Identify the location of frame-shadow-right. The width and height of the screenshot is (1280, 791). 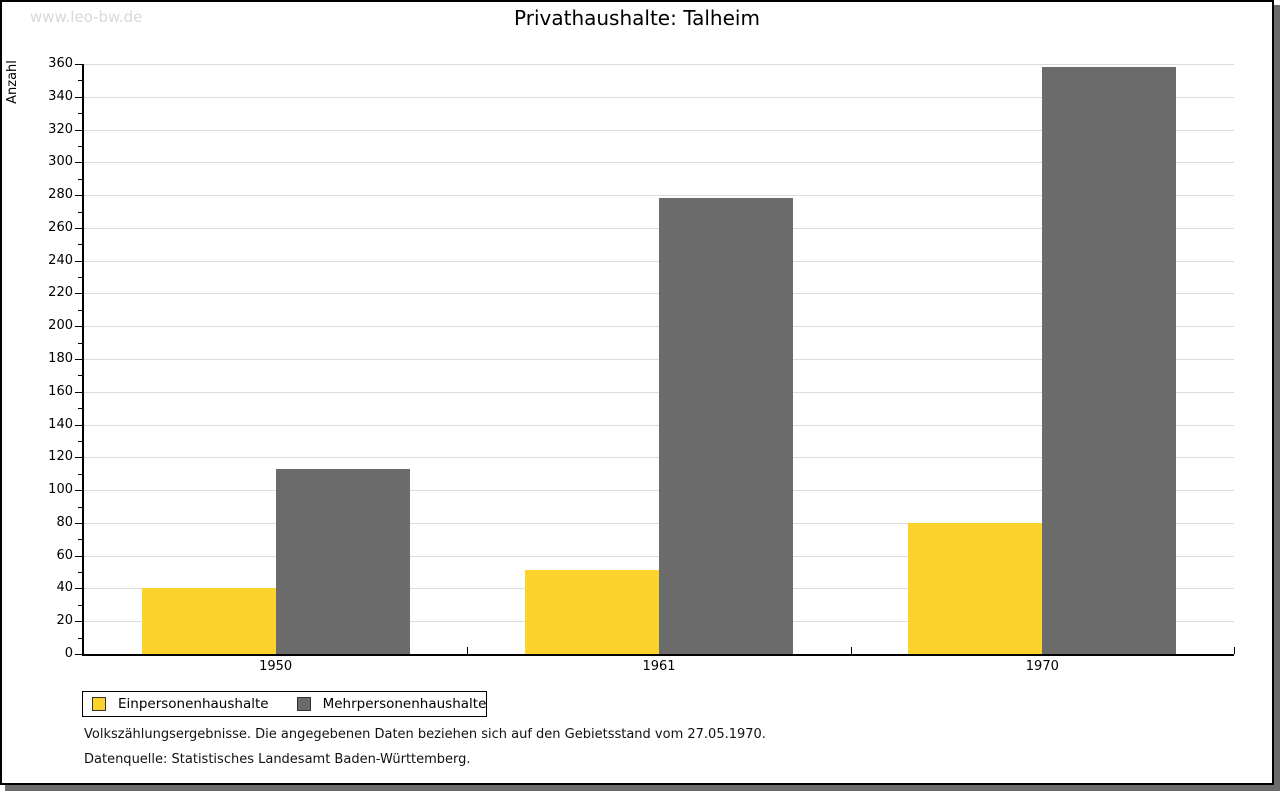
(1276, 398).